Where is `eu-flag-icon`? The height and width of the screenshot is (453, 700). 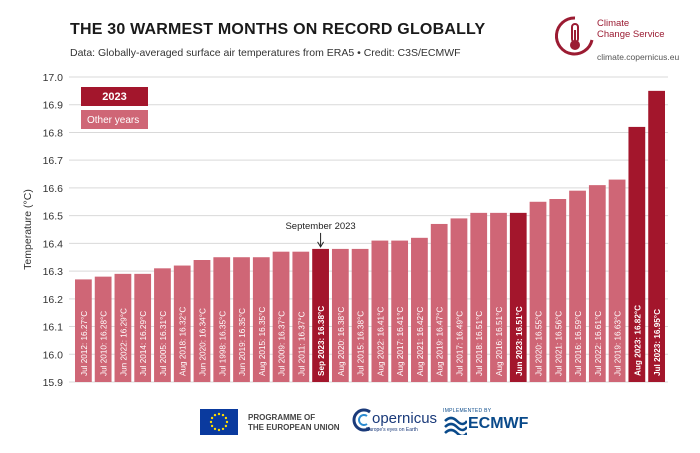 eu-flag-icon is located at coordinates (219, 422).